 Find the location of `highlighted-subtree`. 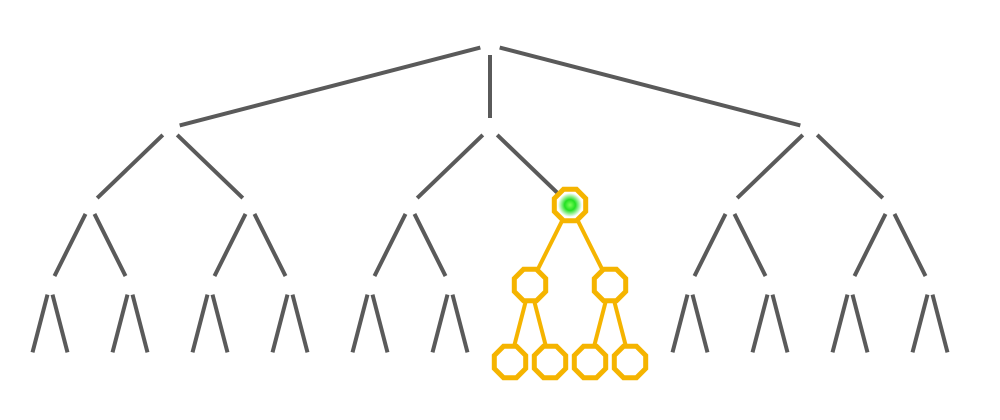

highlighted-subtree is located at coordinates (570, 283).